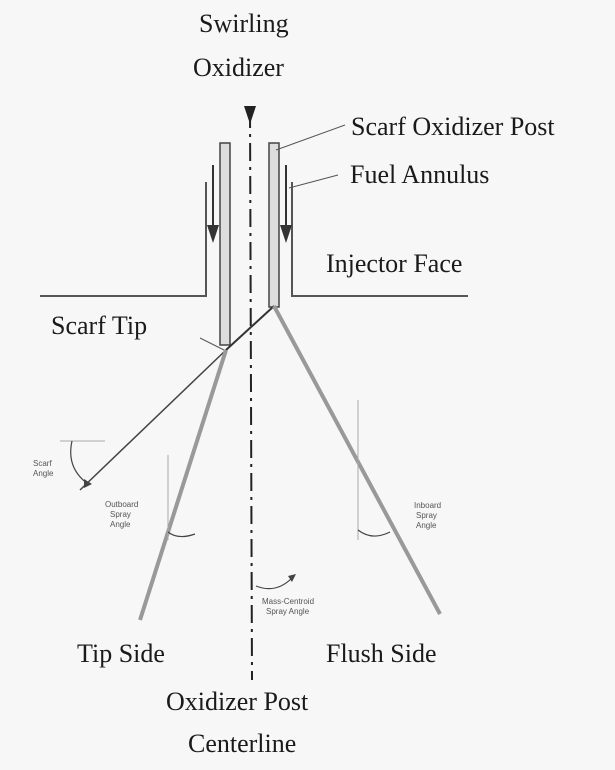 The width and height of the screenshot is (615, 770). What do you see at coordinates (286, 234) in the screenshot?
I see `fuel-arrow-right-head` at bounding box center [286, 234].